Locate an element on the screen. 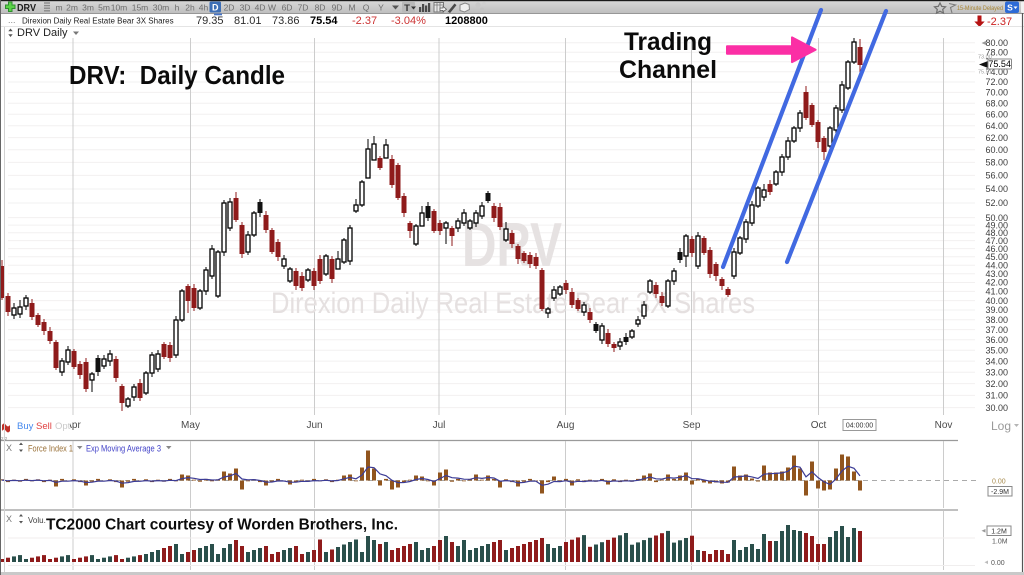 This screenshot has width=1024, height=575. svg-text: 38.00 is located at coordinates (996, 320).